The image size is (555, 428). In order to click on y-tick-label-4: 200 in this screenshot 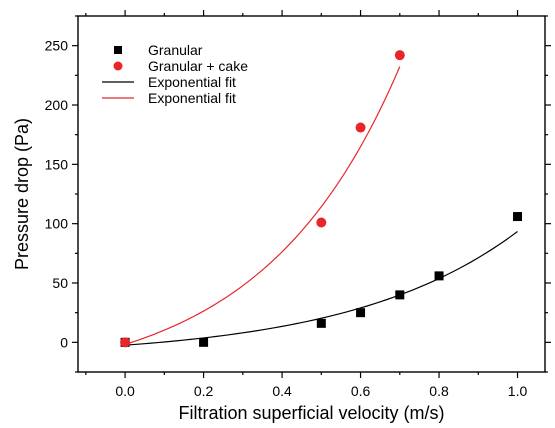, I will do `click(57, 105)`.